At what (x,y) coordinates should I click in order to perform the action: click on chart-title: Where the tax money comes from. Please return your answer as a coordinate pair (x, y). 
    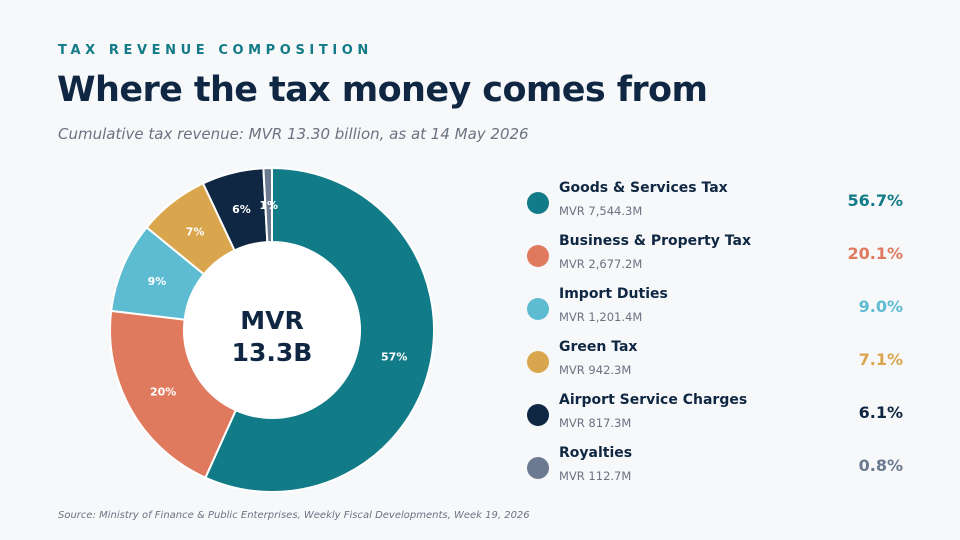
    Looking at the image, I should click on (382, 90).